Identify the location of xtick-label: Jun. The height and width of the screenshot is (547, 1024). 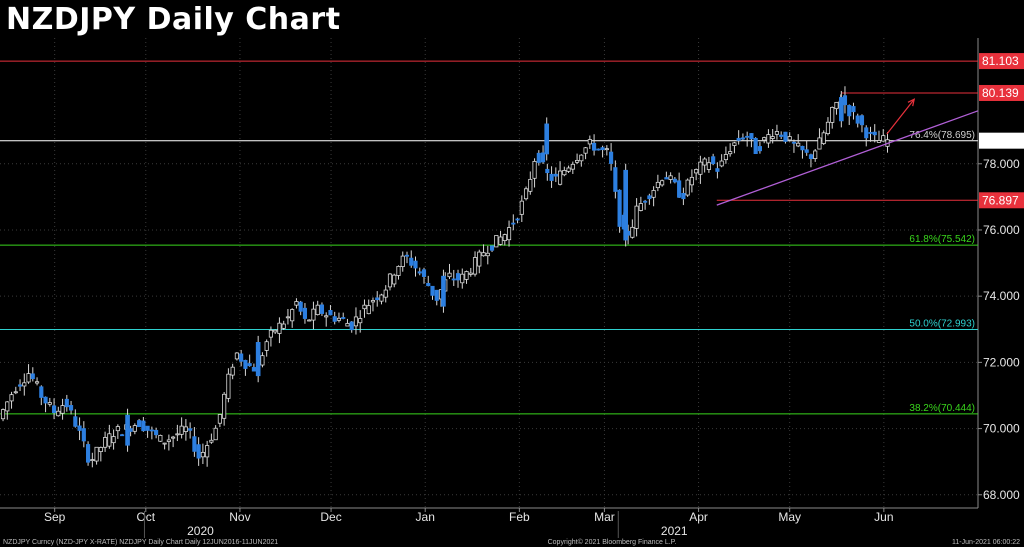
(883, 517).